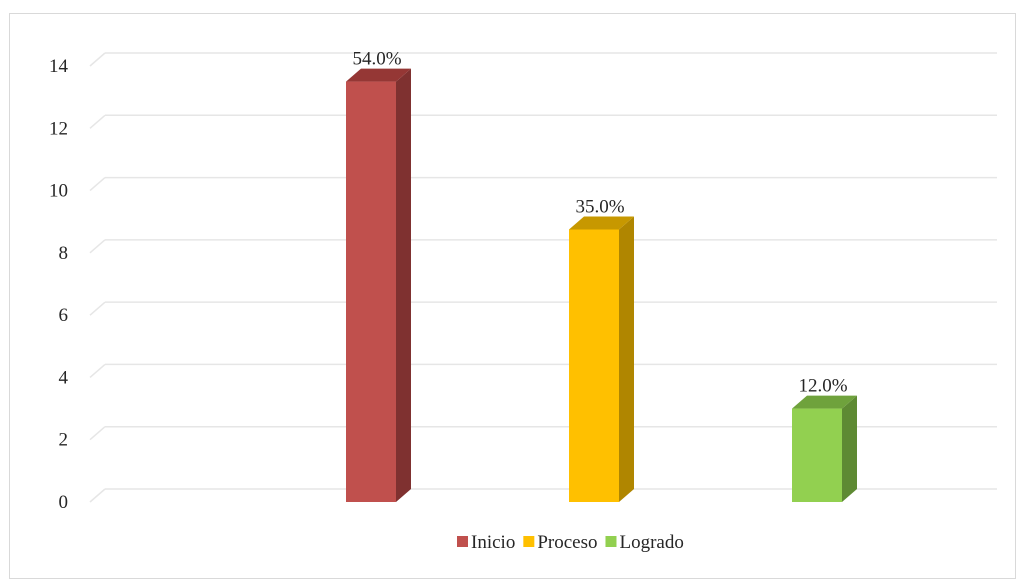 The height and width of the screenshot is (586, 1027). Describe the element at coordinates (64, 315) in the screenshot. I see `y-tick-label-6: 6` at that location.